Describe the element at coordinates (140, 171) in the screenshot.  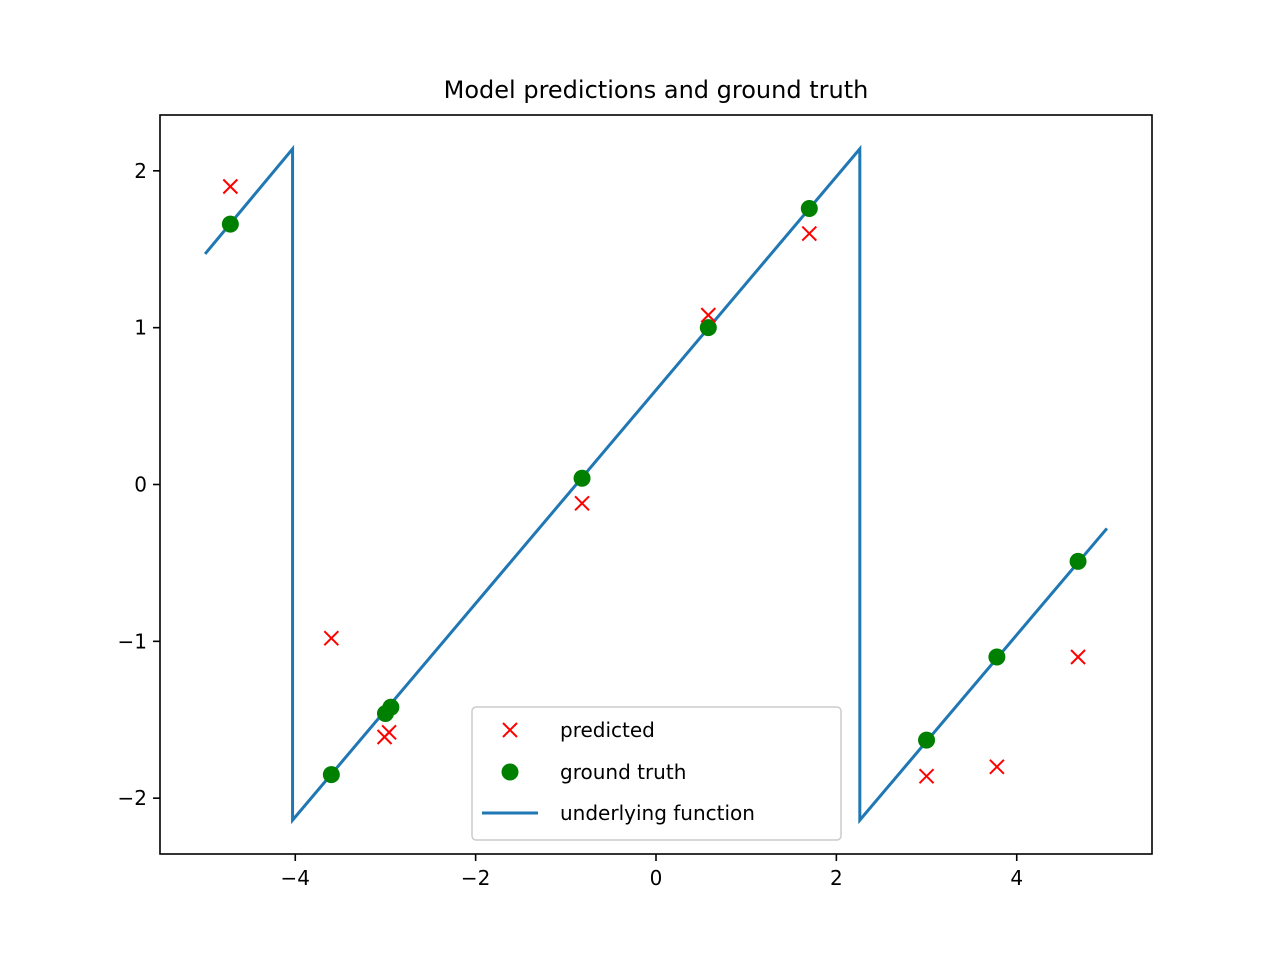
I see `y-tick-label: 2` at that location.